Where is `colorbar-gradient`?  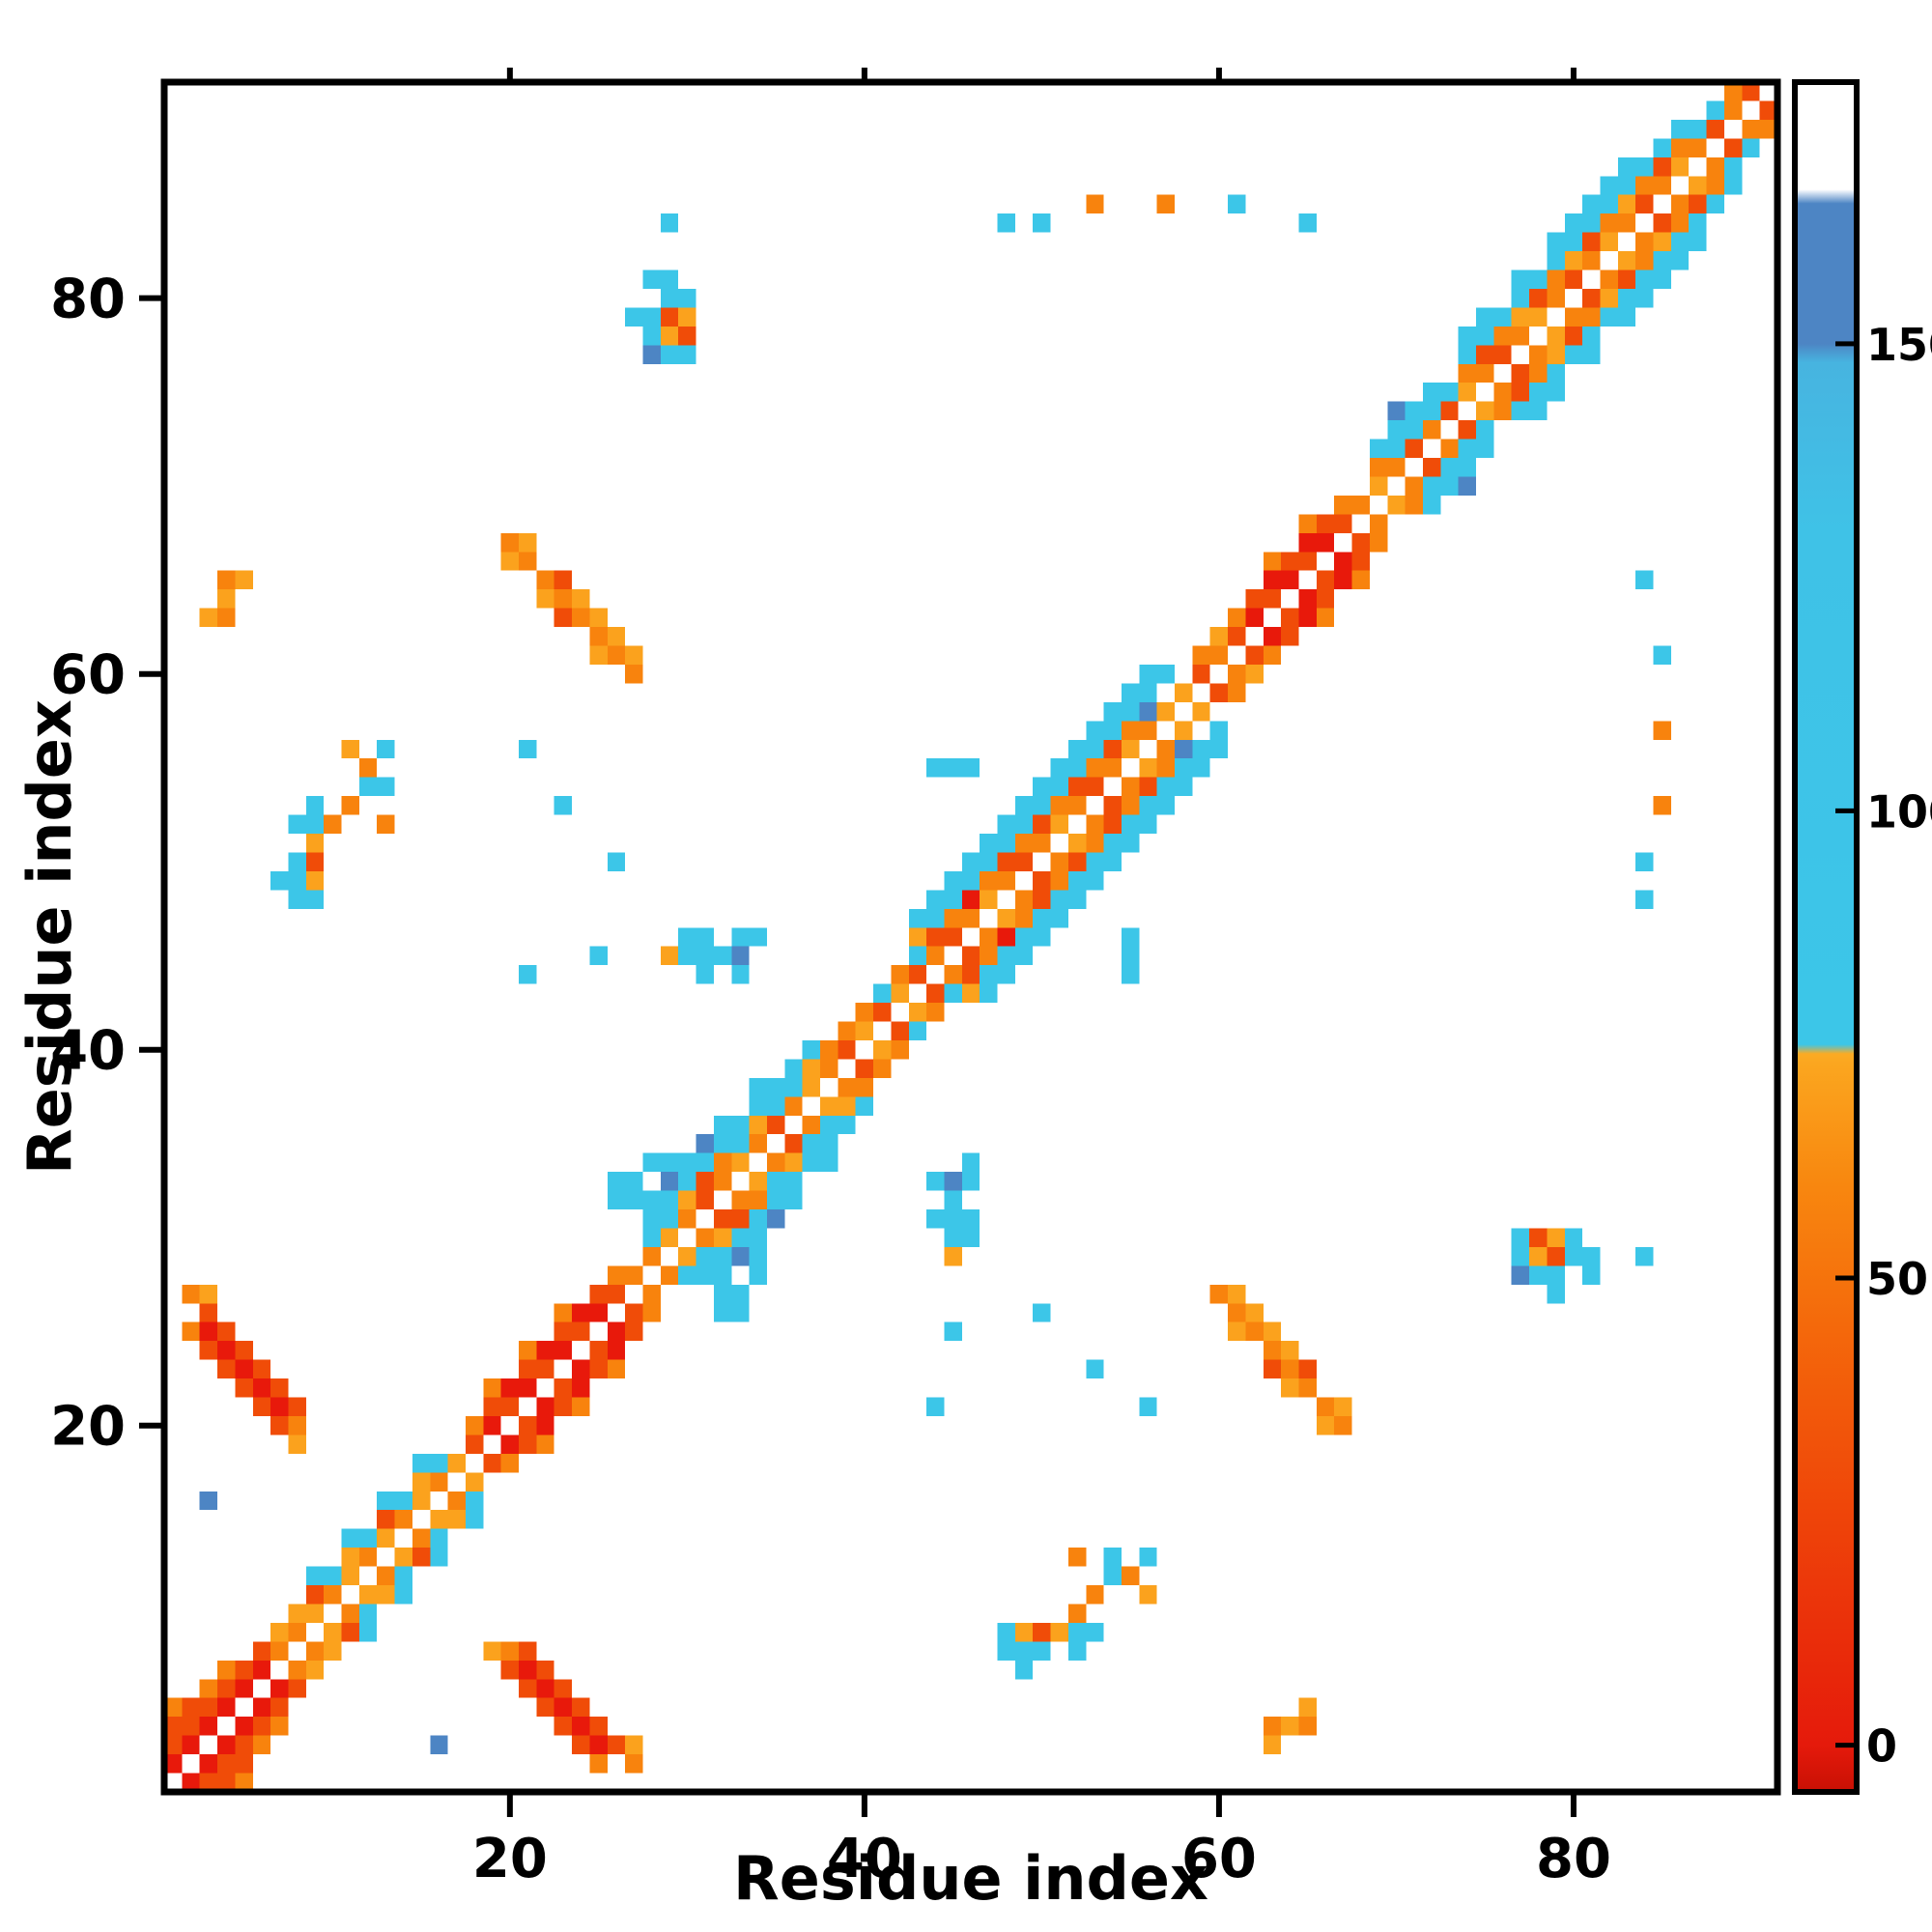 colorbar-gradient is located at coordinates (1826, 937).